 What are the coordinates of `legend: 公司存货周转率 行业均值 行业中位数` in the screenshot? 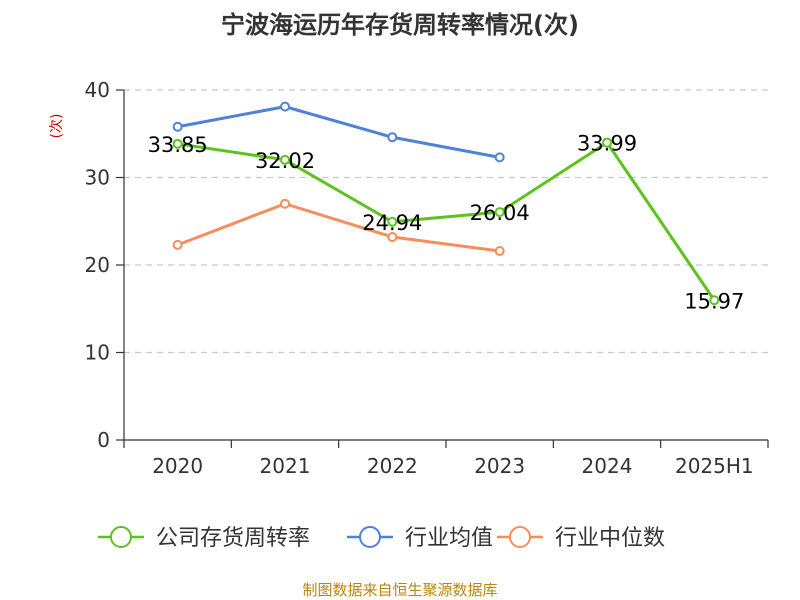 It's located at (381, 538).